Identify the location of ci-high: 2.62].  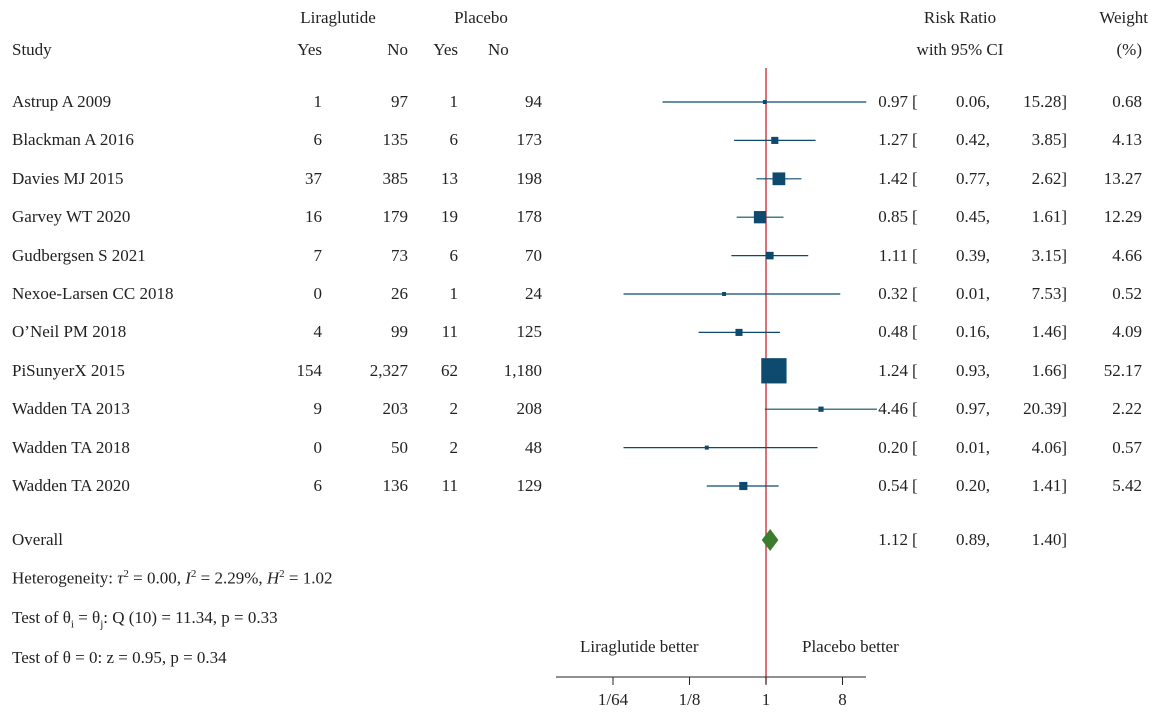
(1049, 178).